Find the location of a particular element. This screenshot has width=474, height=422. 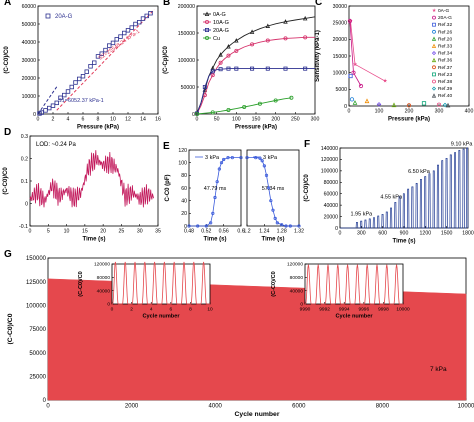

y-tick-label: 10000 is located at coordinates (29, 97).